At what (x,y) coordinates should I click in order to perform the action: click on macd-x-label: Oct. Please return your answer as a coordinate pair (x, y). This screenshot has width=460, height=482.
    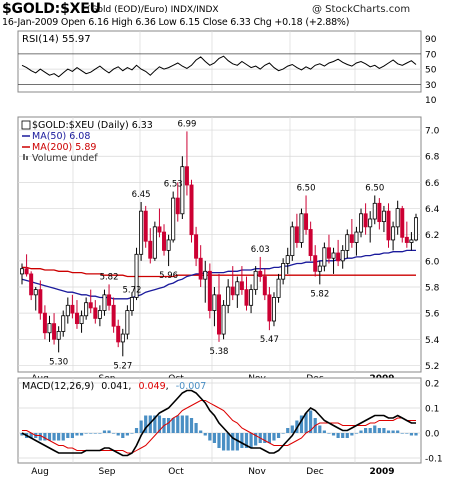
    Looking at the image, I should click on (176, 472).